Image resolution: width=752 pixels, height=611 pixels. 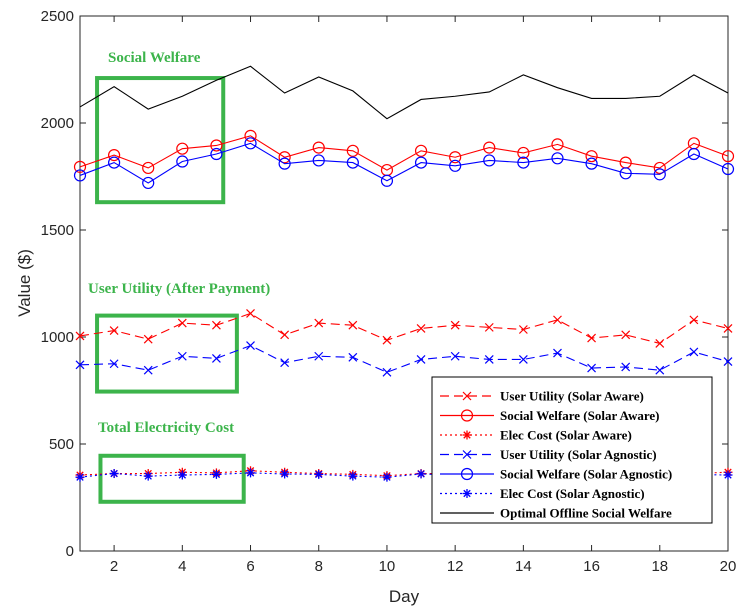 I want to click on legend-label-1: Social Welfare (Solar Aware), so click(x=579, y=415).